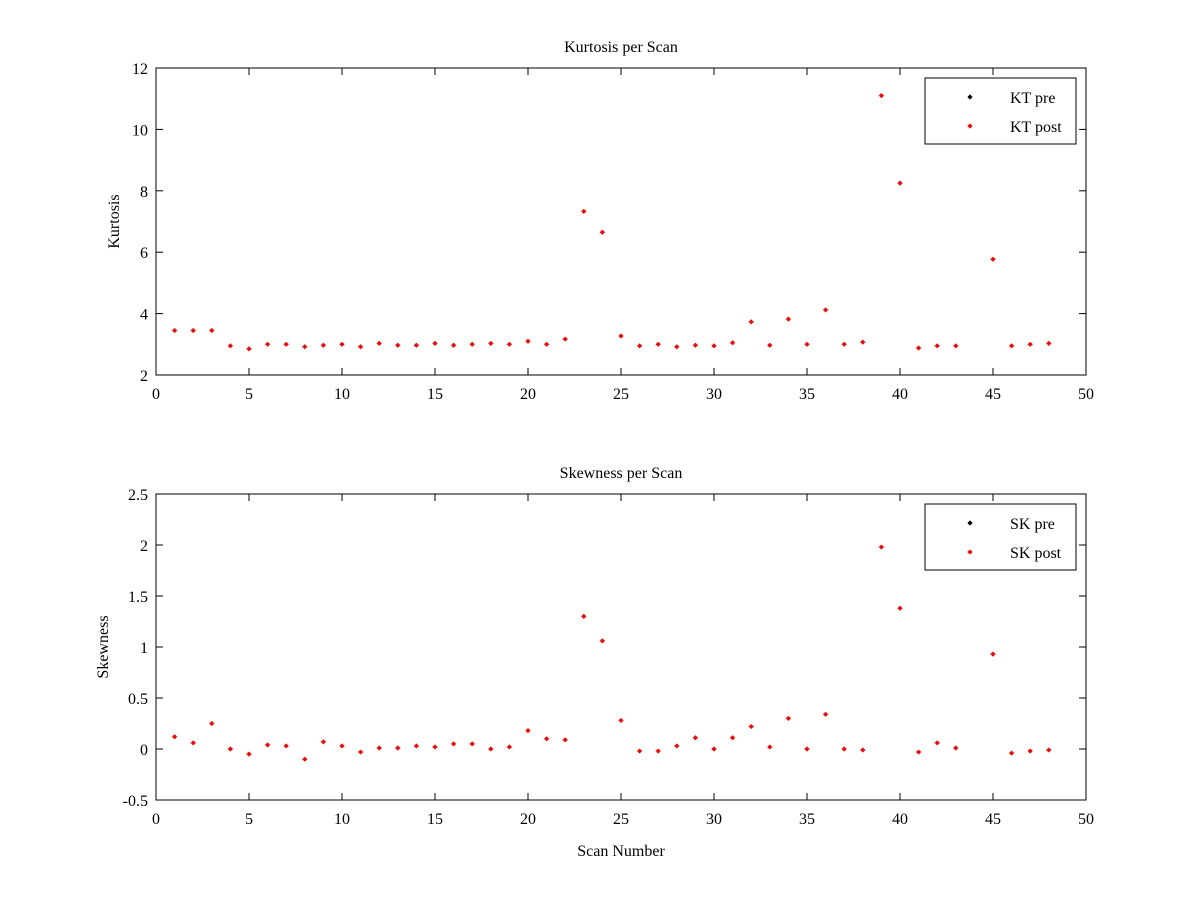 This screenshot has height=900, width=1200. I want to click on legend-label: SK pre, so click(1032, 524).